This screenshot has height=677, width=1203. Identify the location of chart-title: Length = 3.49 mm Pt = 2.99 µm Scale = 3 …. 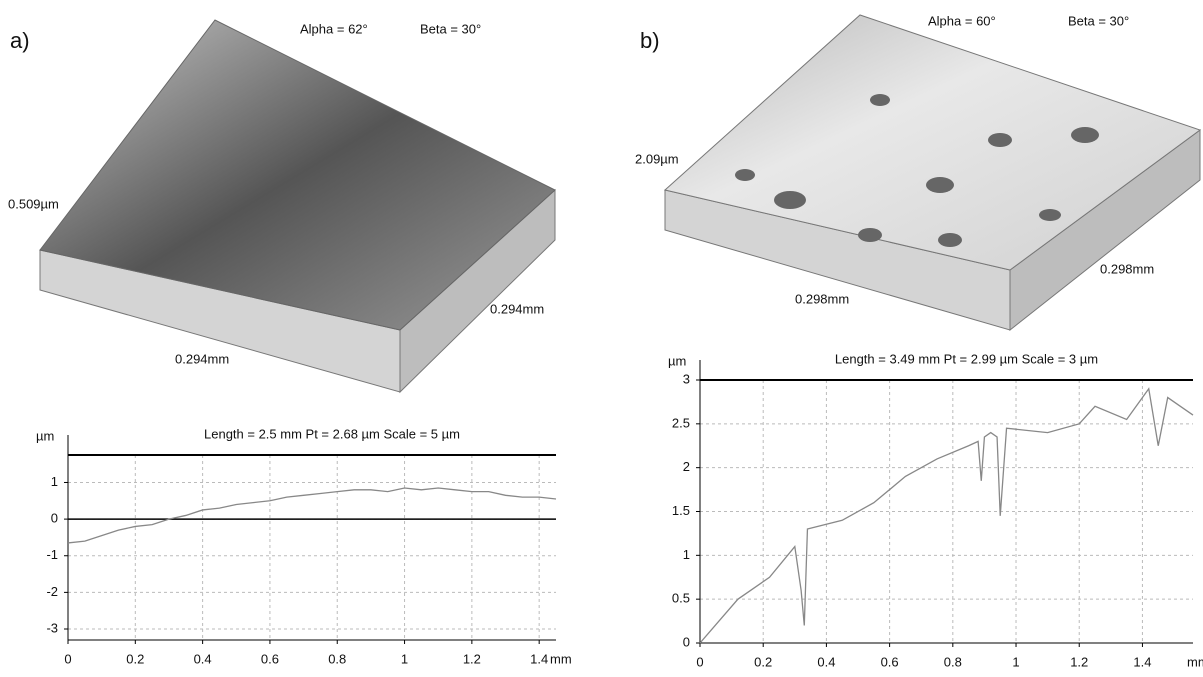
(966, 358).